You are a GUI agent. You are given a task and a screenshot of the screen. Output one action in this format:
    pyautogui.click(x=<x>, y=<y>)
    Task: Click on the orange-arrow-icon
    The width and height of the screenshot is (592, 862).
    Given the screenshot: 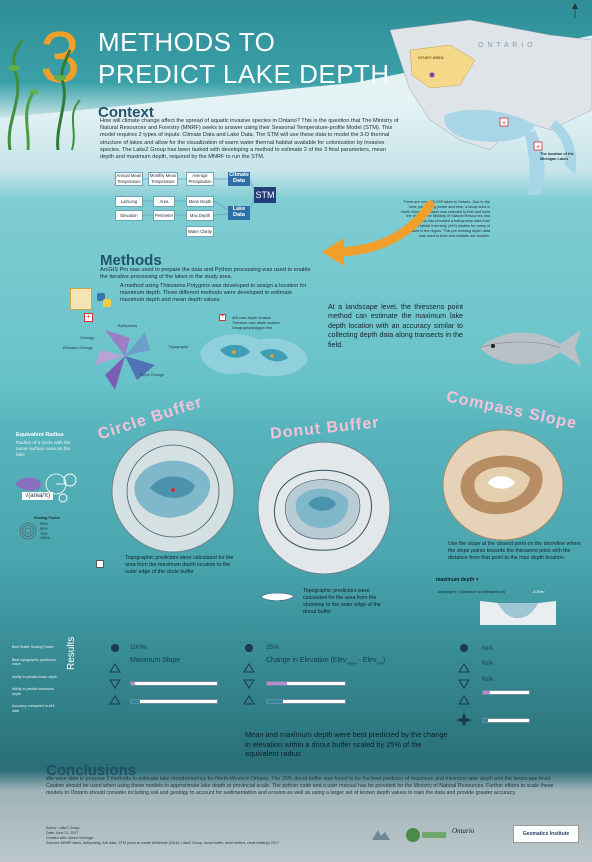 What is the action you would take?
    pyautogui.click(x=378, y=233)
    